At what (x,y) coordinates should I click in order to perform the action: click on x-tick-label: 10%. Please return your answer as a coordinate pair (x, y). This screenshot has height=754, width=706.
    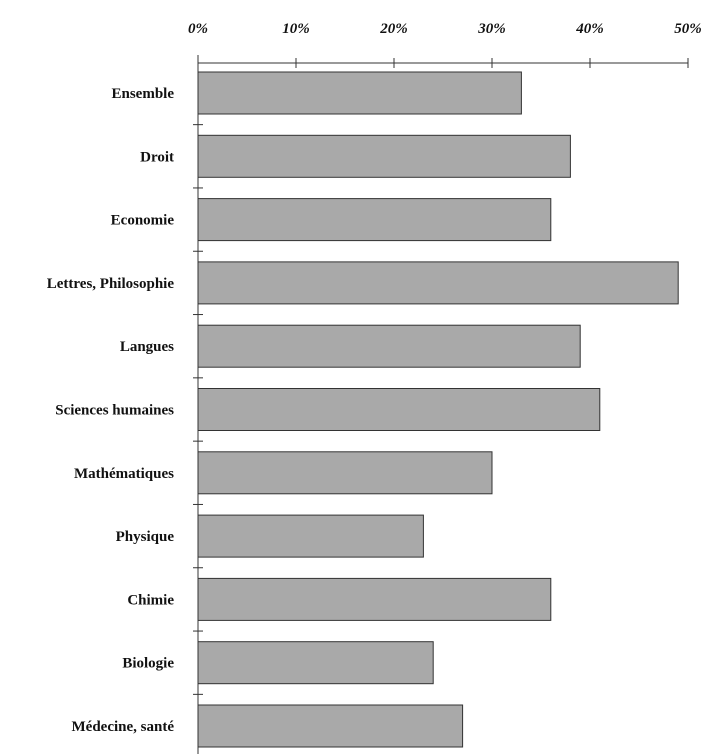
    Looking at the image, I should click on (296, 29).